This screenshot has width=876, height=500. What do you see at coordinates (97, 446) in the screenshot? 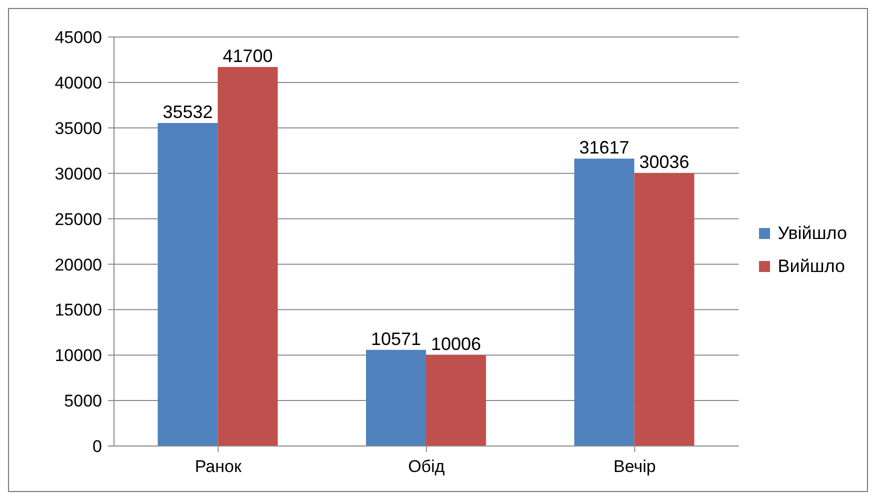
I see `y-tick-label: 0` at bounding box center [97, 446].